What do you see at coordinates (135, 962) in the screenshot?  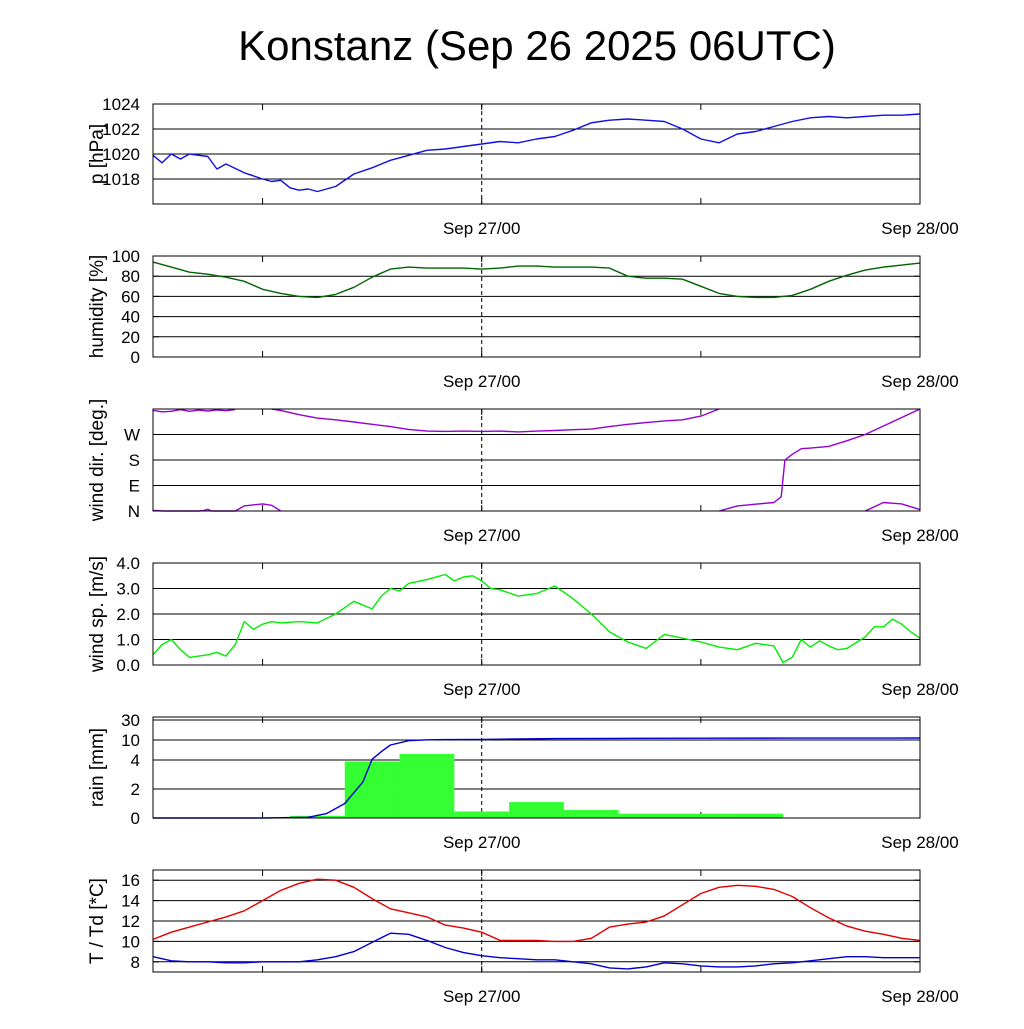 I see `y-tick-label: 8` at bounding box center [135, 962].